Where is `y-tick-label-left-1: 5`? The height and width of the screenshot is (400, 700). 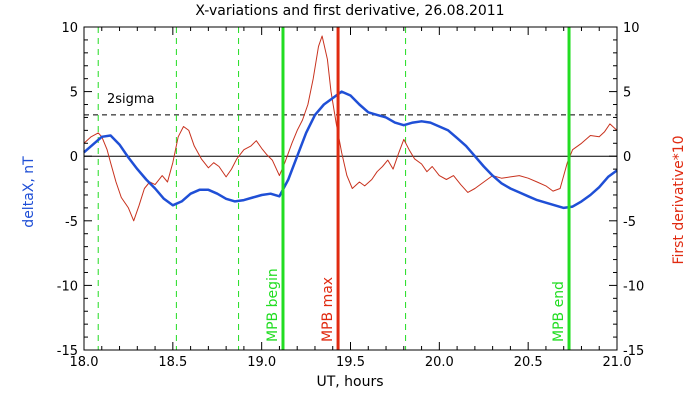 y-tick-label-left-1: 5 is located at coordinates (74, 93).